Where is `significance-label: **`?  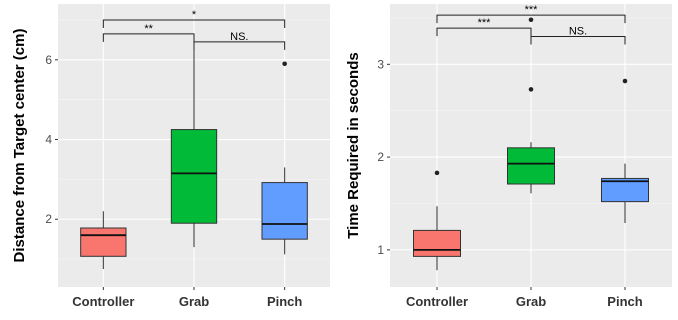
significance-label: ** is located at coordinates (148, 29).